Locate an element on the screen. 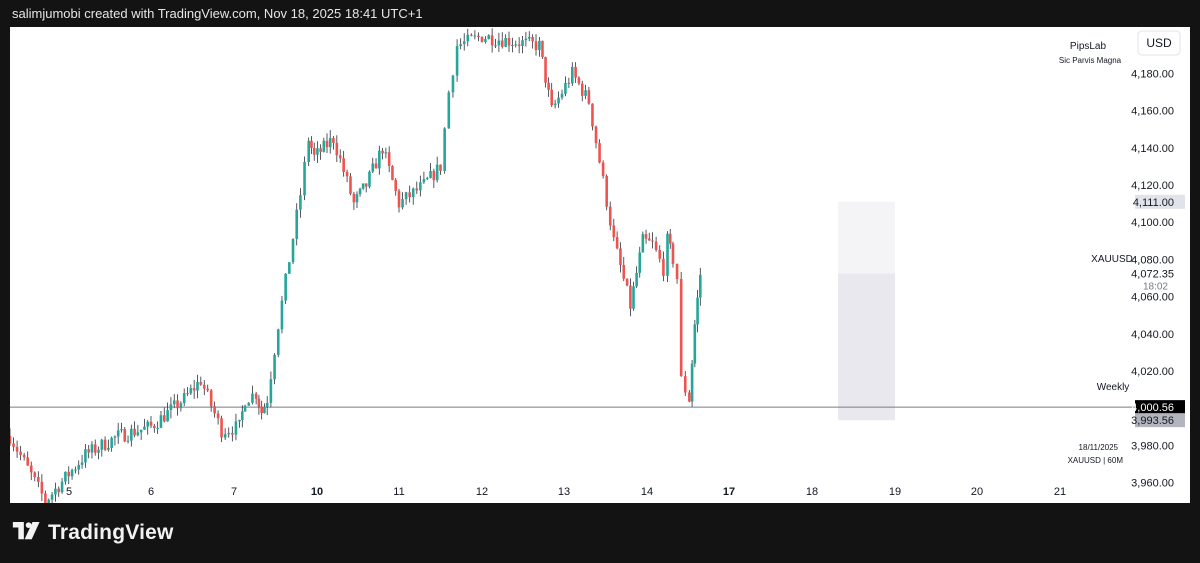 Image resolution: width=1200 pixels, height=563 pixels. price-tag-countdown: 18:02 is located at coordinates (1155, 287).